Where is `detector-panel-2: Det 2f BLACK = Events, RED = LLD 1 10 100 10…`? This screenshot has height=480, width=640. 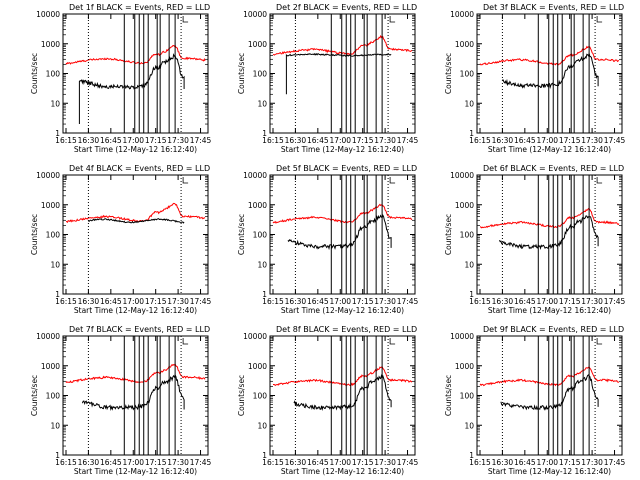
detector-panel-2: Det 2f BLACK = Events, RED = LLD 1 10 100 10… is located at coordinates (328, 78).